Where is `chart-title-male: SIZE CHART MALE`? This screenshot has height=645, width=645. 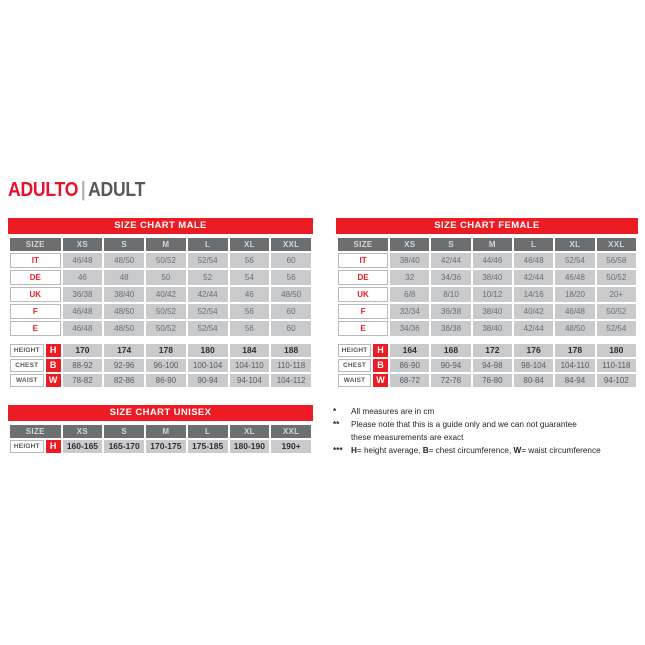
chart-title-male: SIZE CHART MALE is located at coordinates (160, 226).